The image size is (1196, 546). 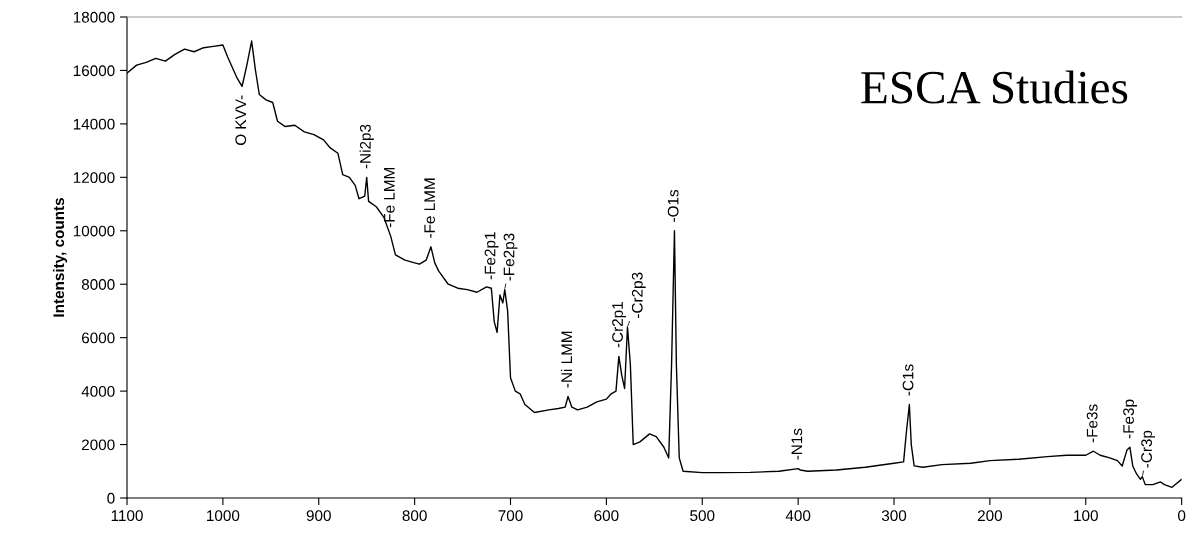 I want to click on y-tick-label: 12000, so click(x=94, y=178).